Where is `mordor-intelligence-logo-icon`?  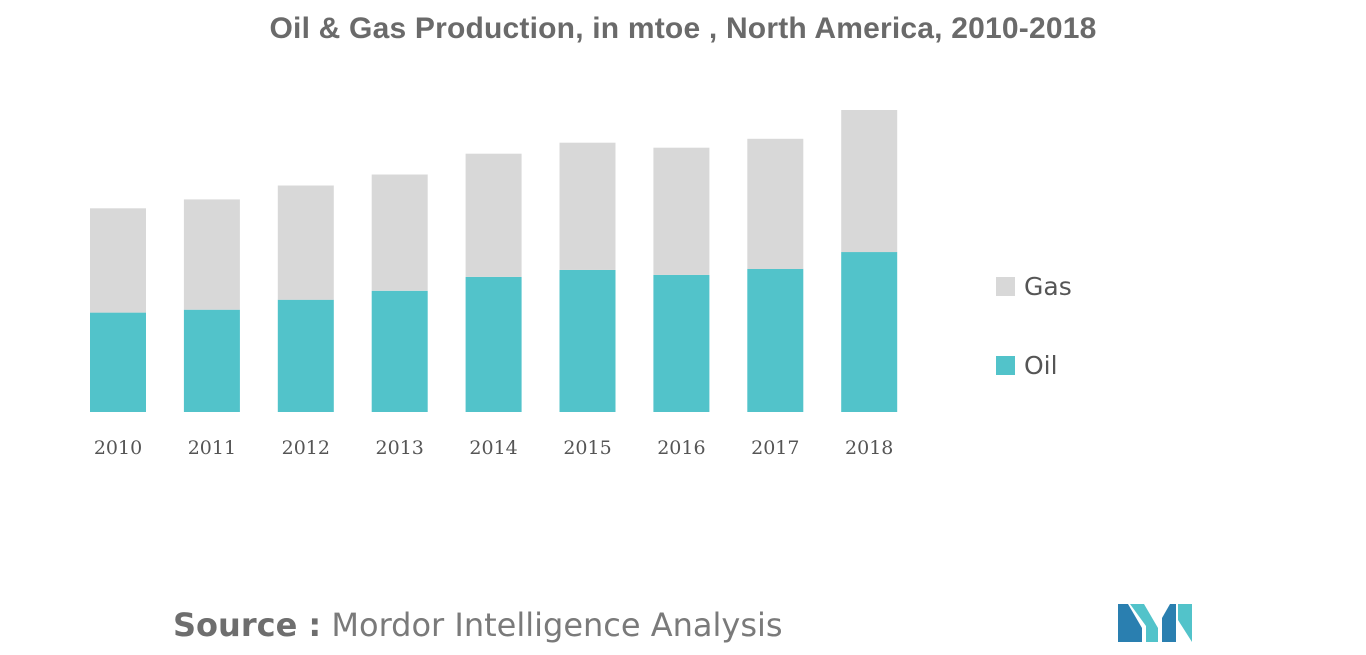 mordor-intelligence-logo-icon is located at coordinates (1155, 623).